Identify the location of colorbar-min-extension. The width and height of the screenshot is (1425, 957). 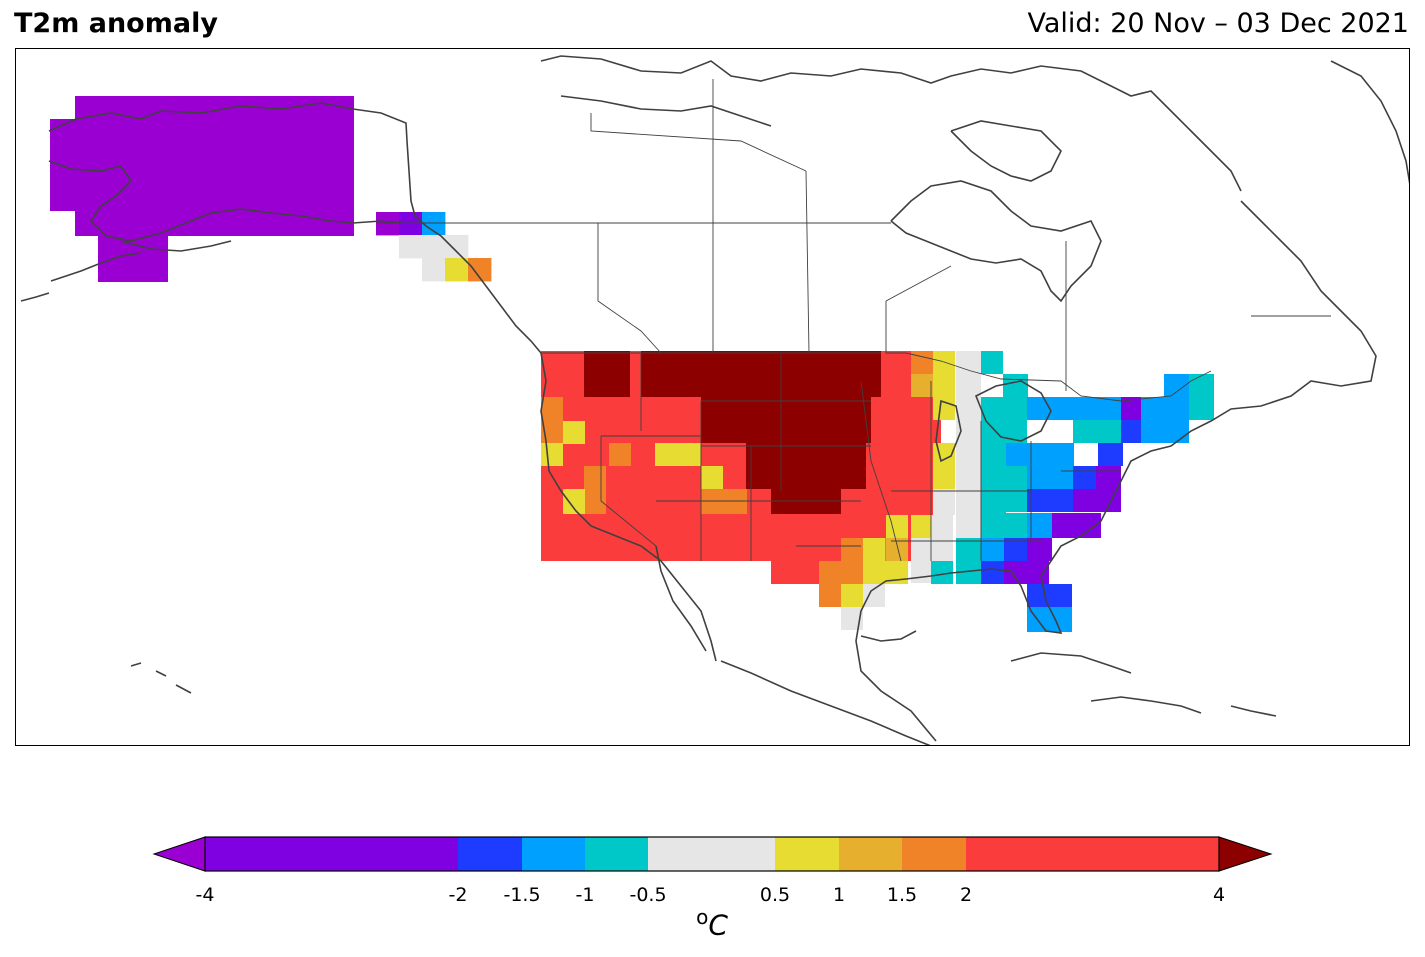
(179, 854).